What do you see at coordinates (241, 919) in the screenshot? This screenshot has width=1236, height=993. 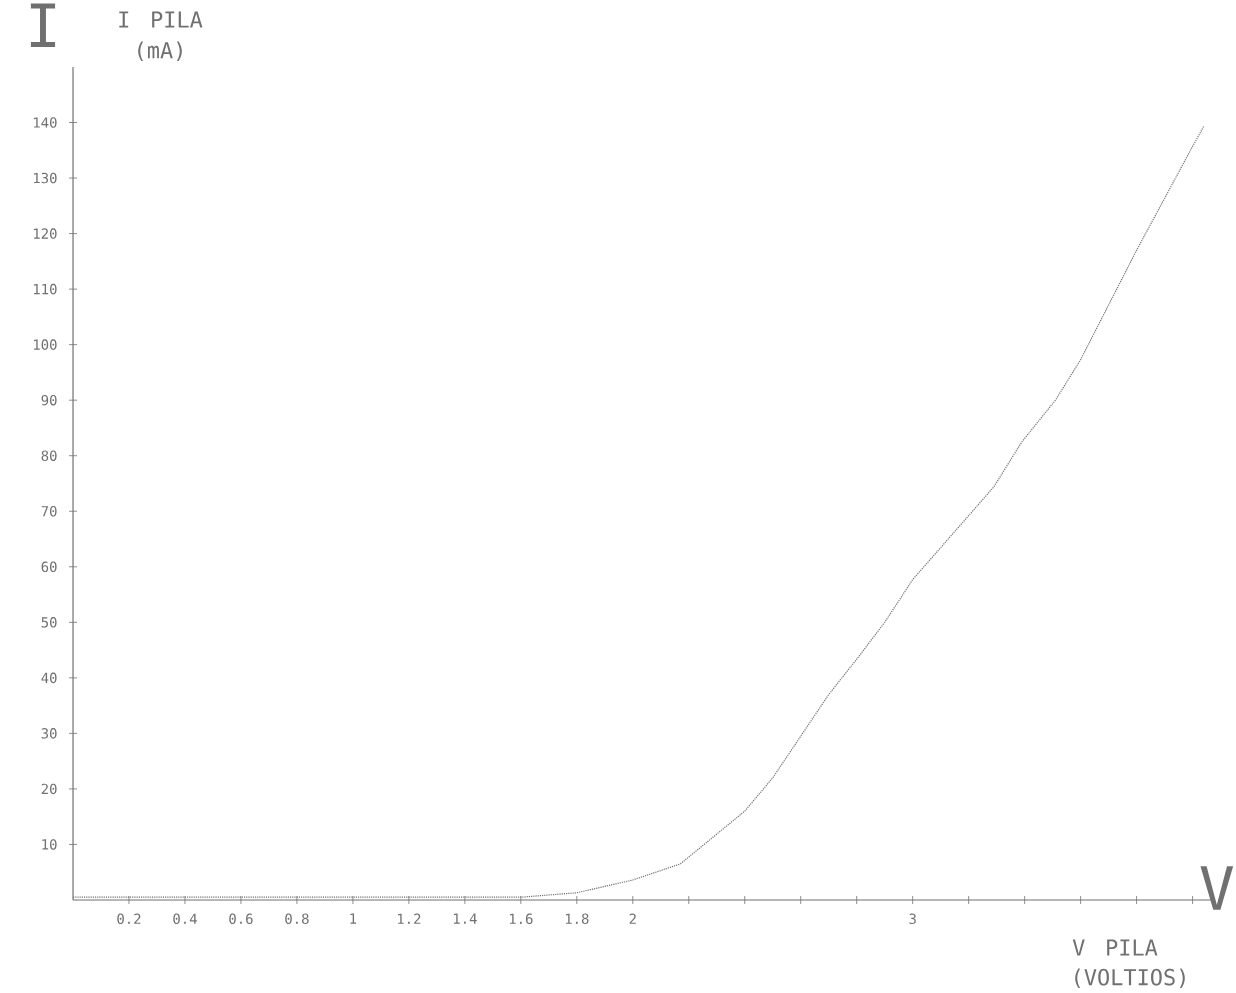 I see `x-tick-label: 0.6` at bounding box center [241, 919].